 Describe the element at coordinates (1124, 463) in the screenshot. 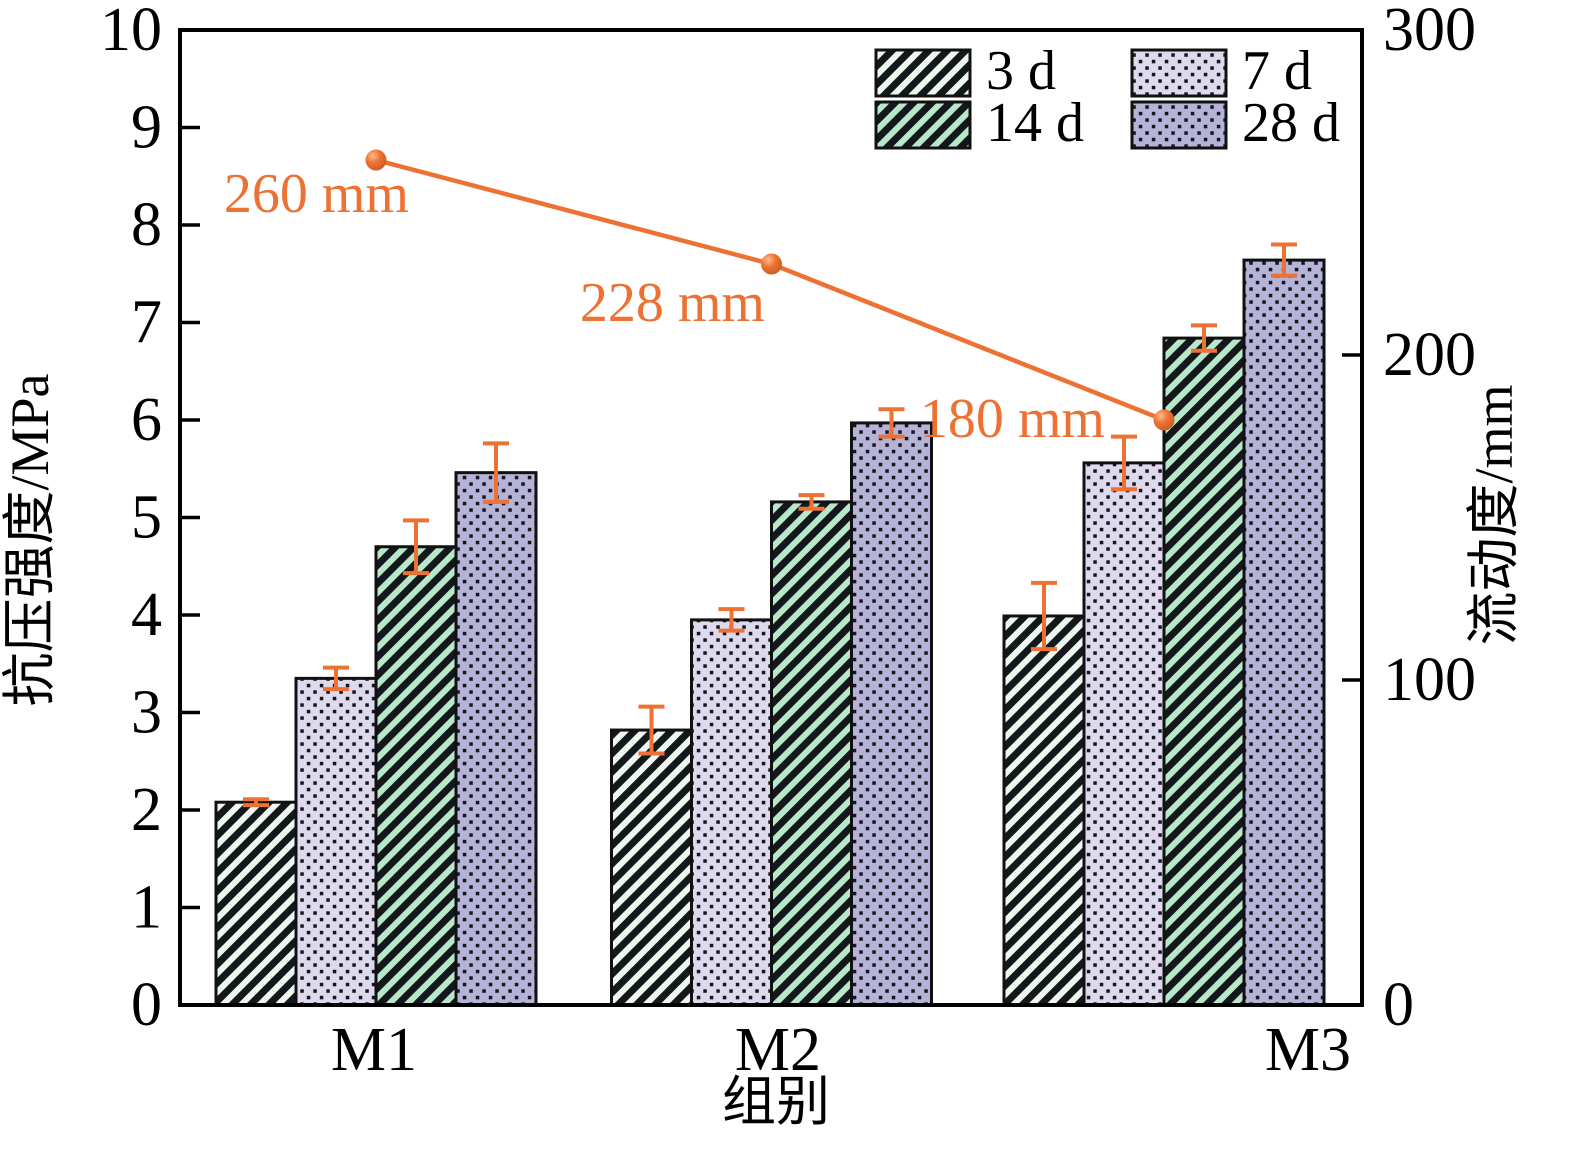

I see `errorbar-m3-7d` at that location.